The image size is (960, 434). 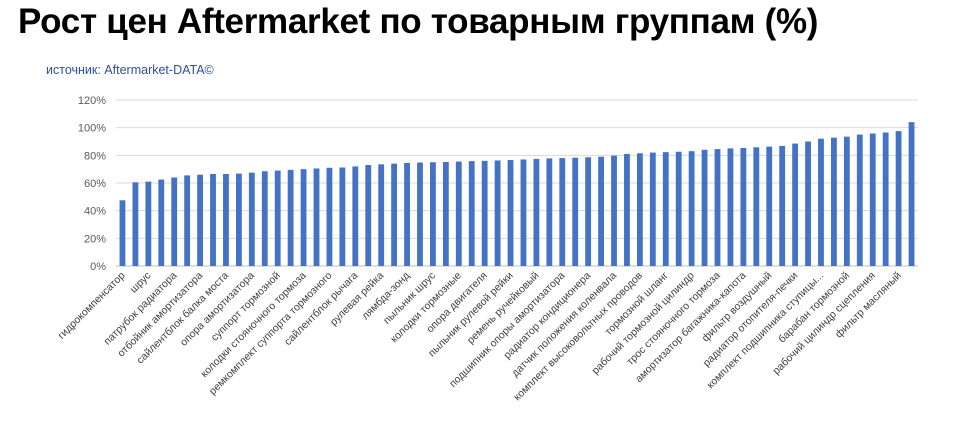 I want to click on source-note: источник: Aftermarket-DATA©, so click(x=130, y=70).